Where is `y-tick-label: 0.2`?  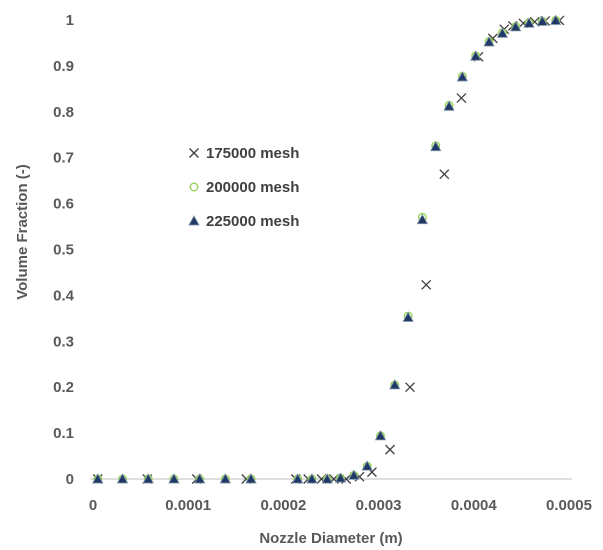 y-tick-label: 0.2 is located at coordinates (63, 387).